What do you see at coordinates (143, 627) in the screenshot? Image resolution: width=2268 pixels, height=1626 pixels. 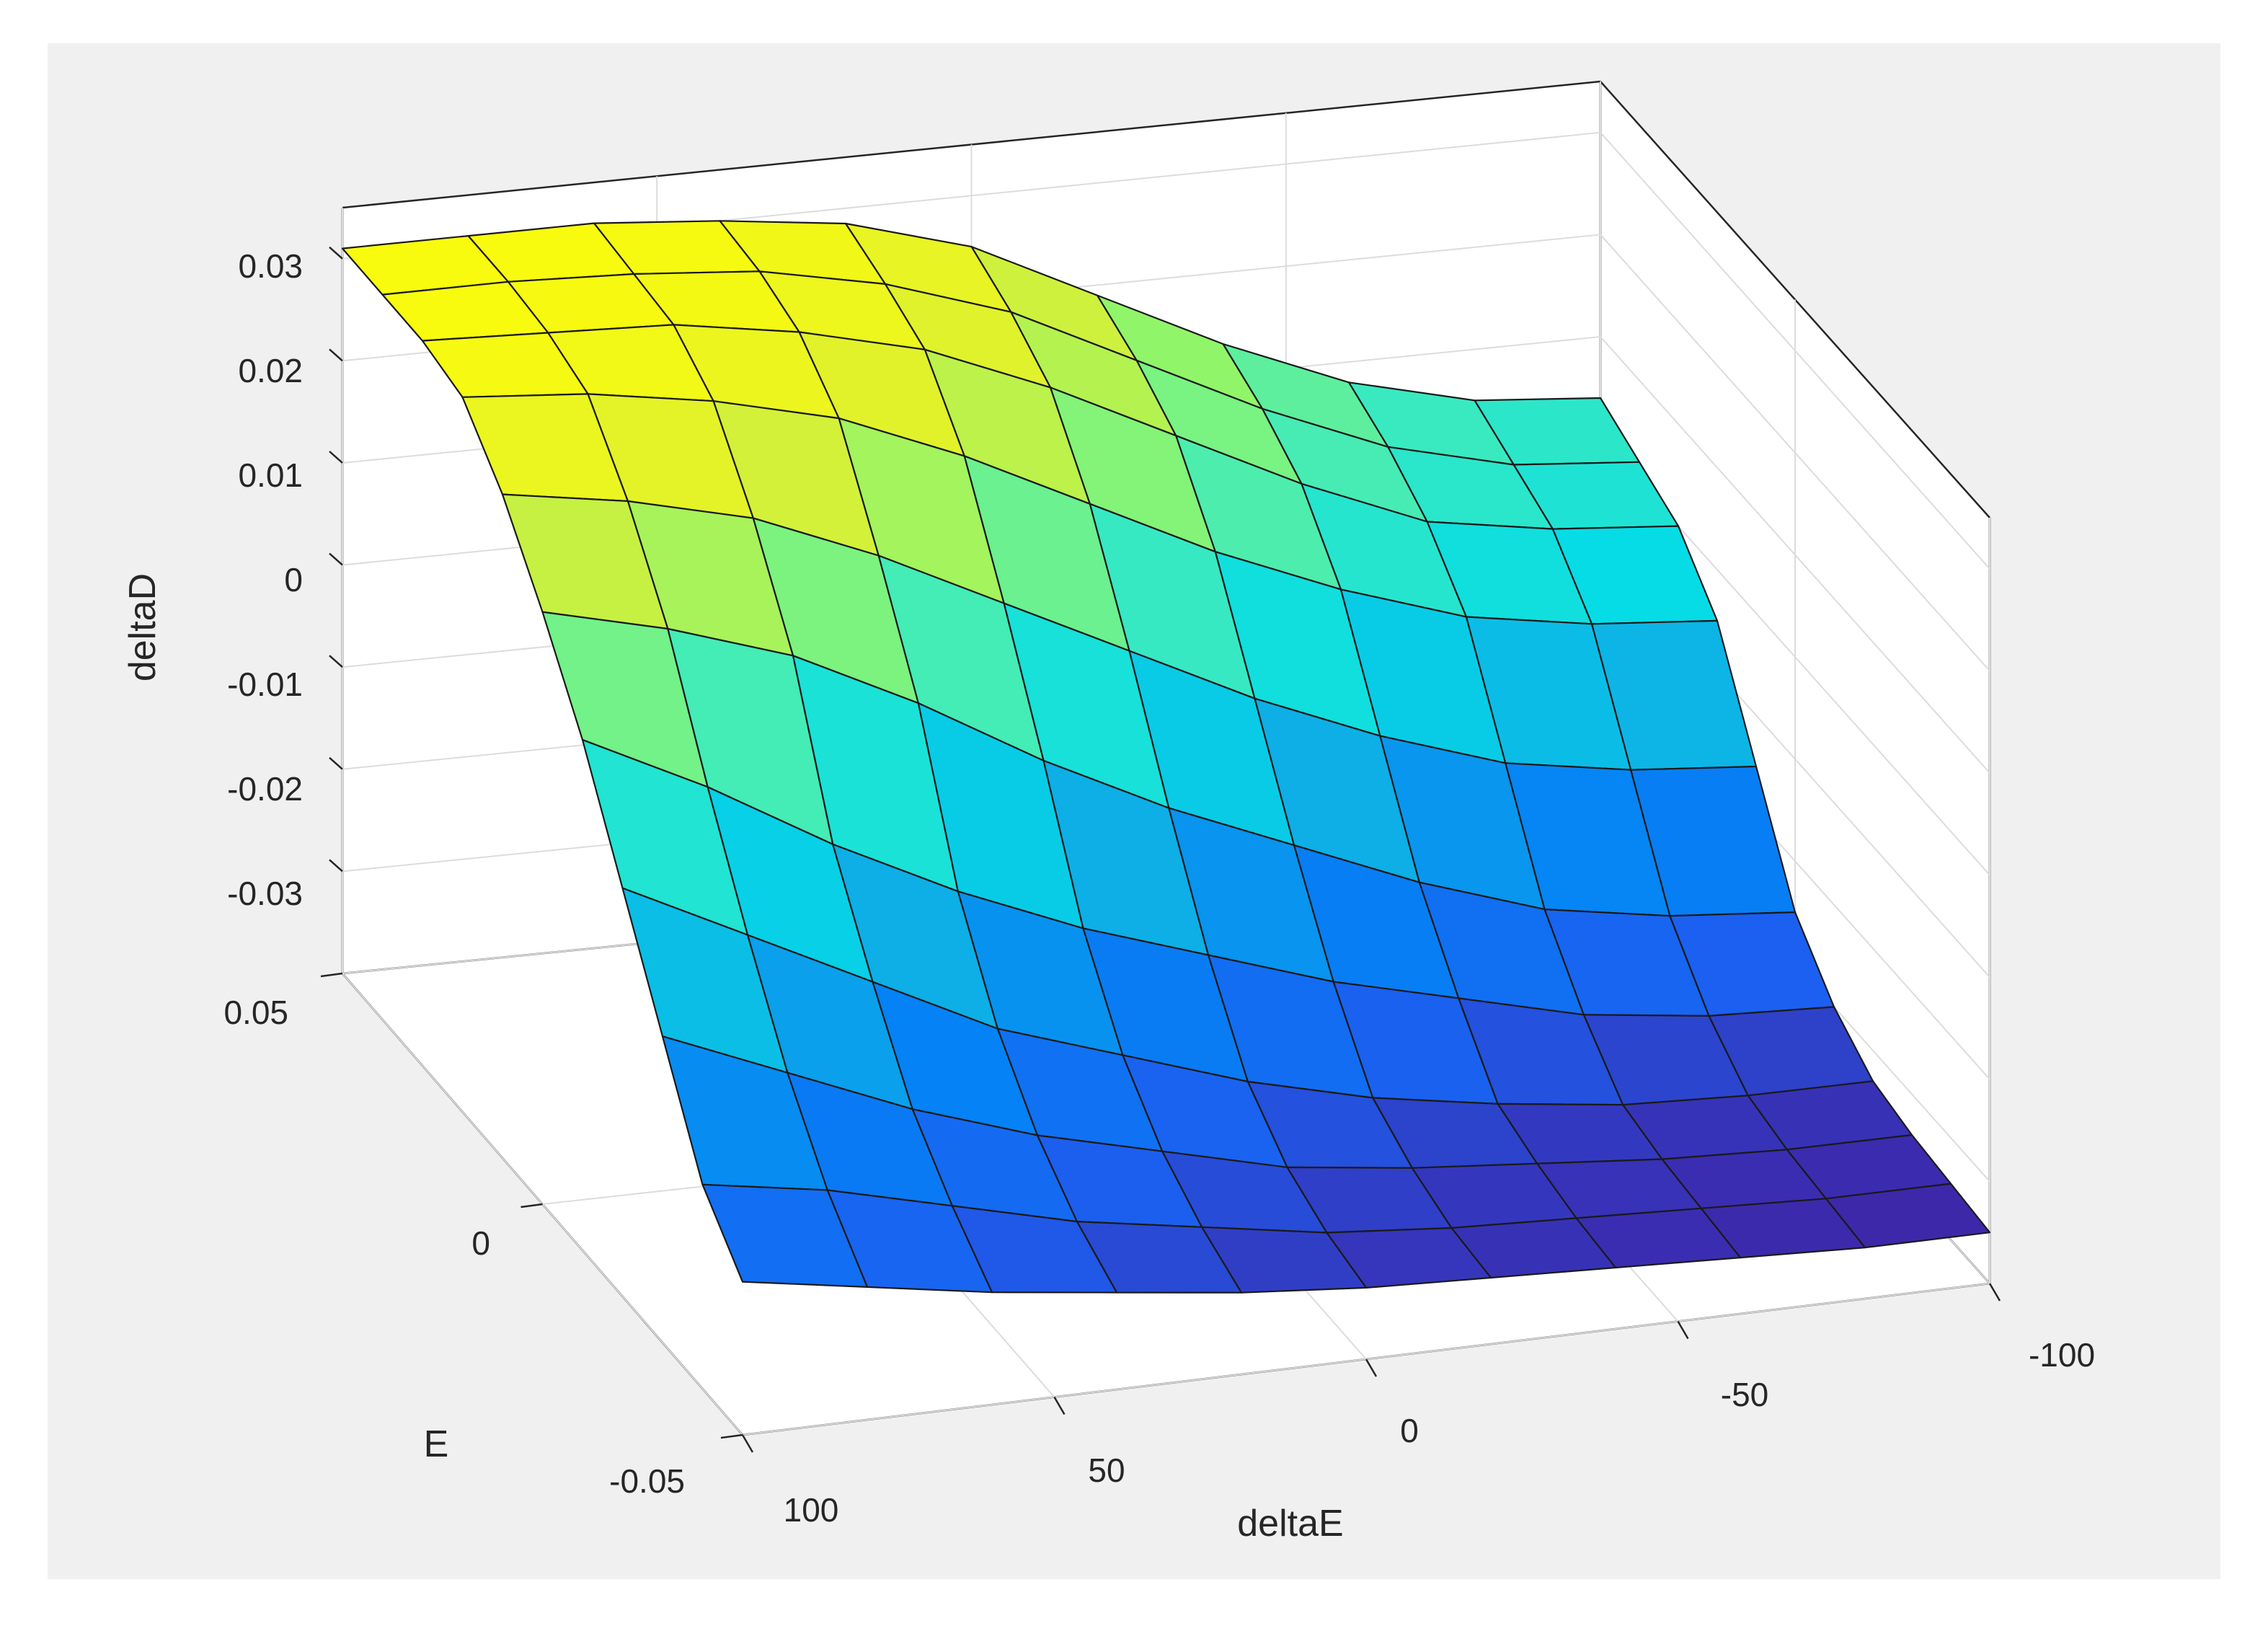 I see `z-axis-label: deltaD` at bounding box center [143, 627].